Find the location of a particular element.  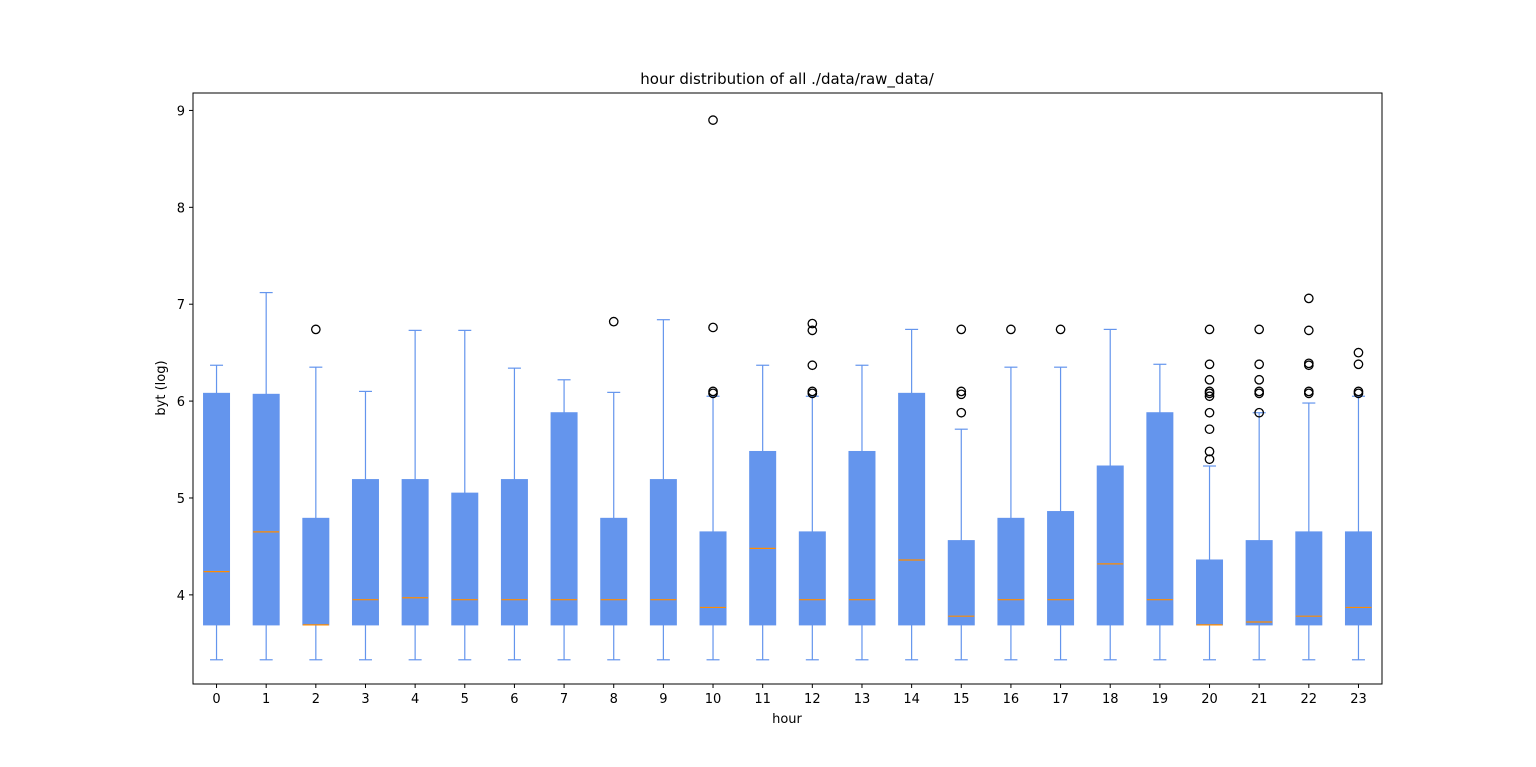

x-tick-label: 17 is located at coordinates (1060, 699).